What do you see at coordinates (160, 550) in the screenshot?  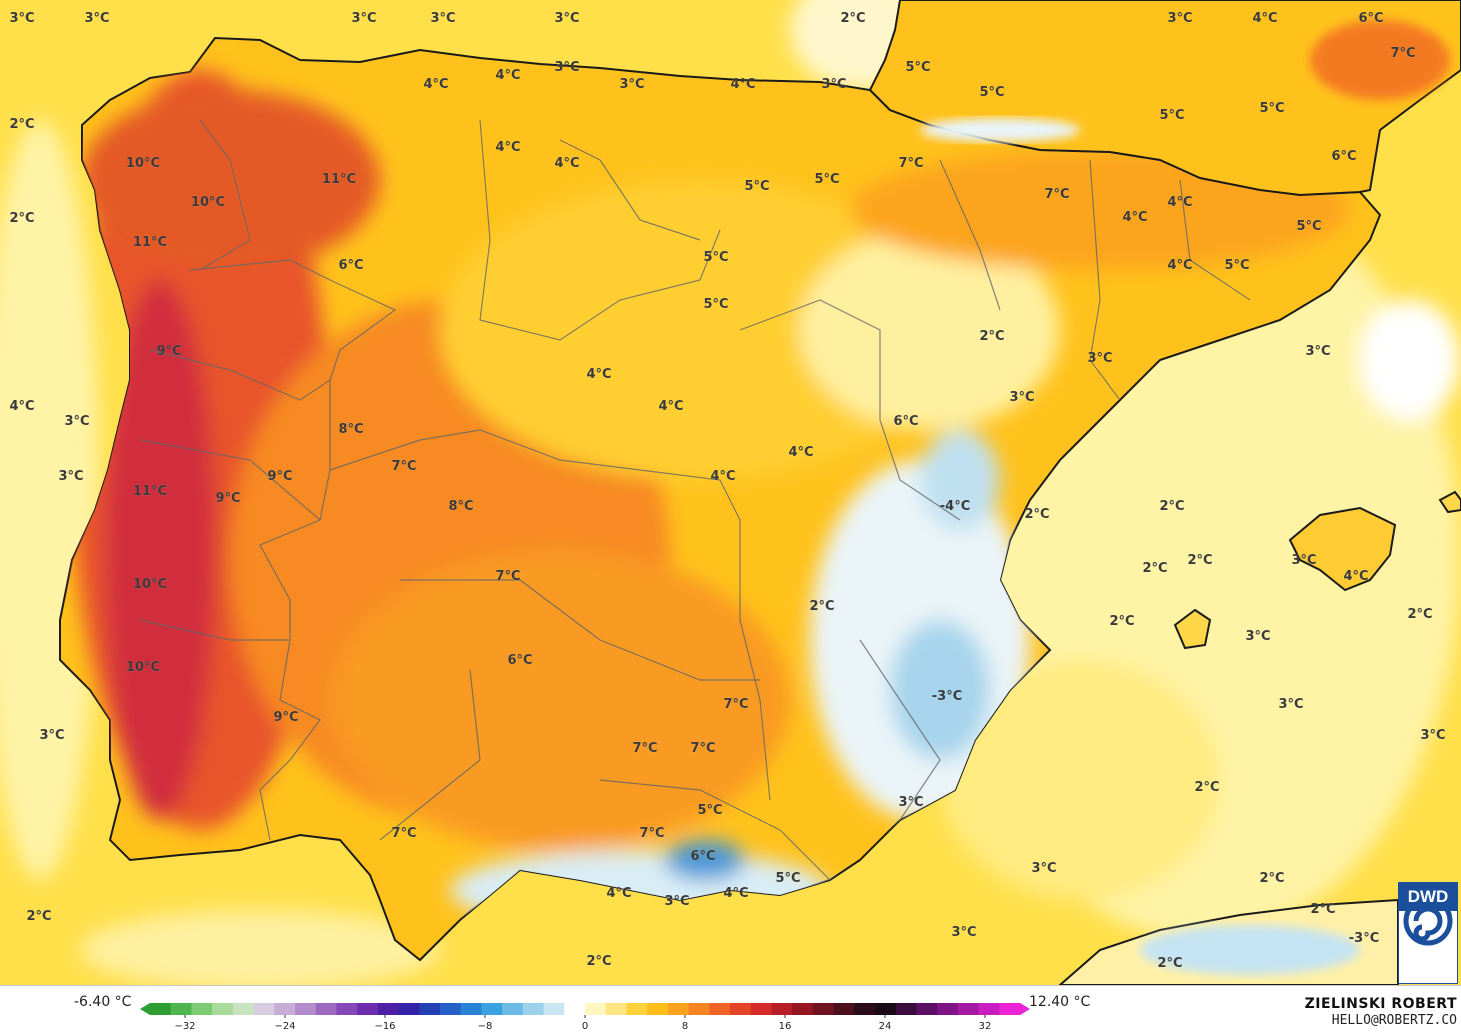 I see `west-hot-core` at bounding box center [160, 550].